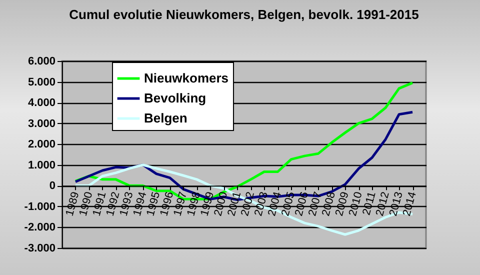 Image resolution: width=480 pixels, height=275 pixels. I want to click on y-tick-label: 0, so click(52, 186).